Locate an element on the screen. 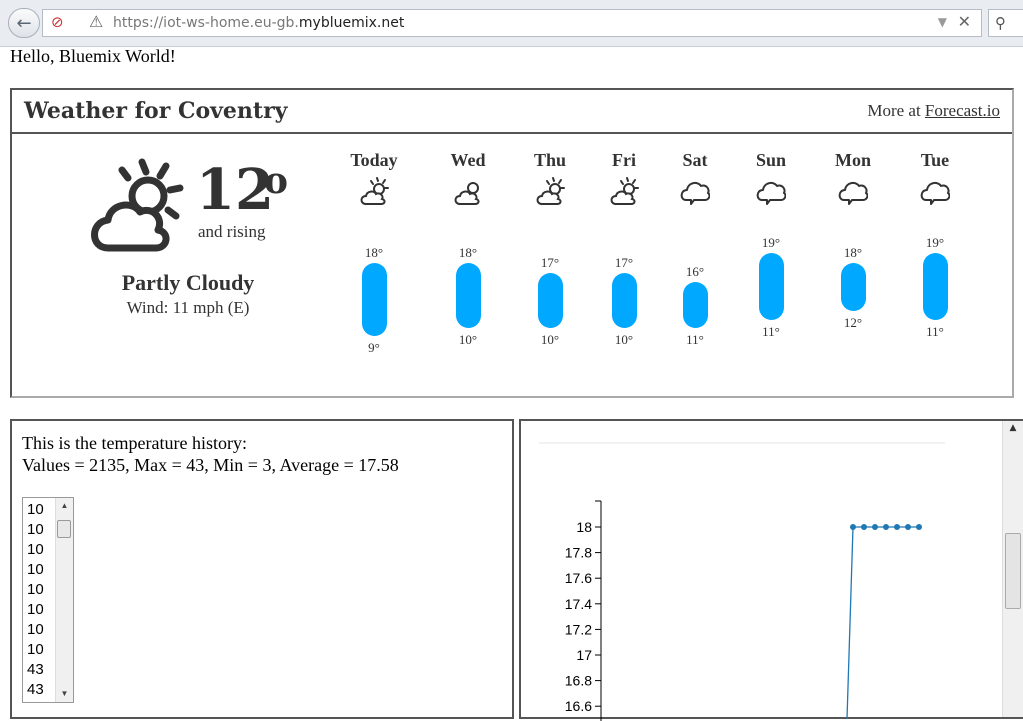  warning-triangle-icon: ⚠ is located at coordinates (96, 21).